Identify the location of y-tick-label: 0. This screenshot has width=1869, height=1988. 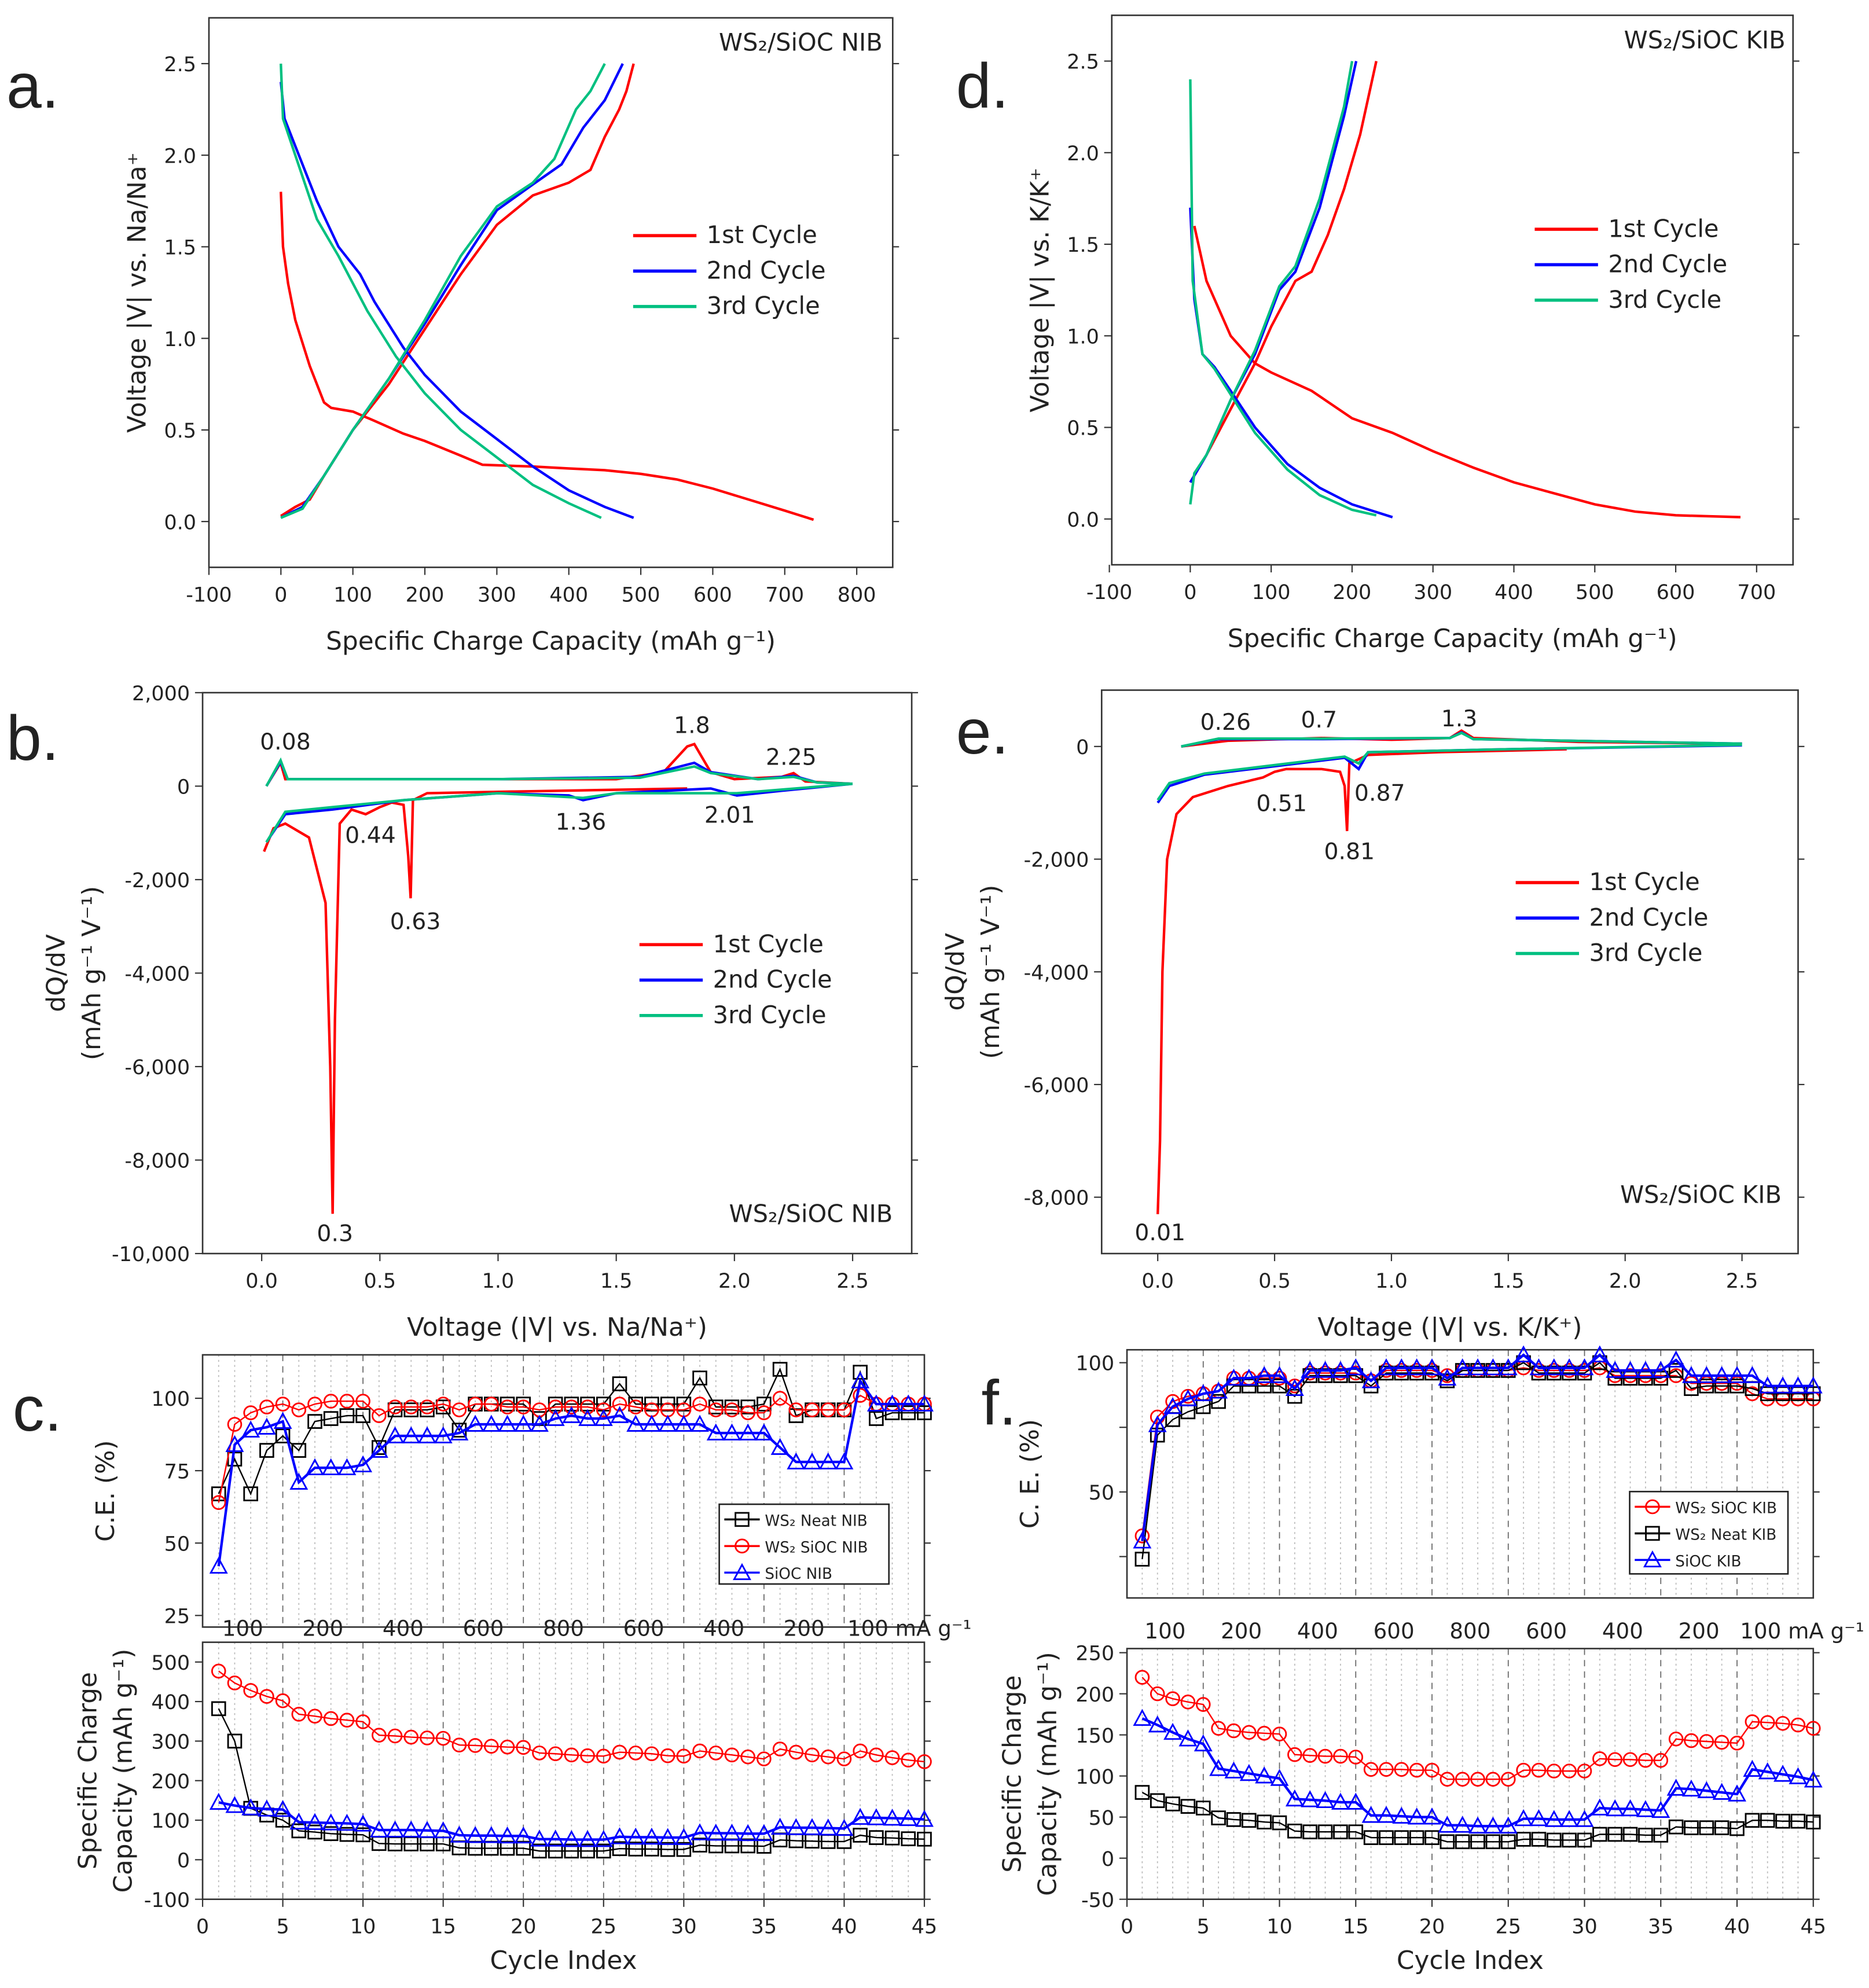
(1107, 1859).